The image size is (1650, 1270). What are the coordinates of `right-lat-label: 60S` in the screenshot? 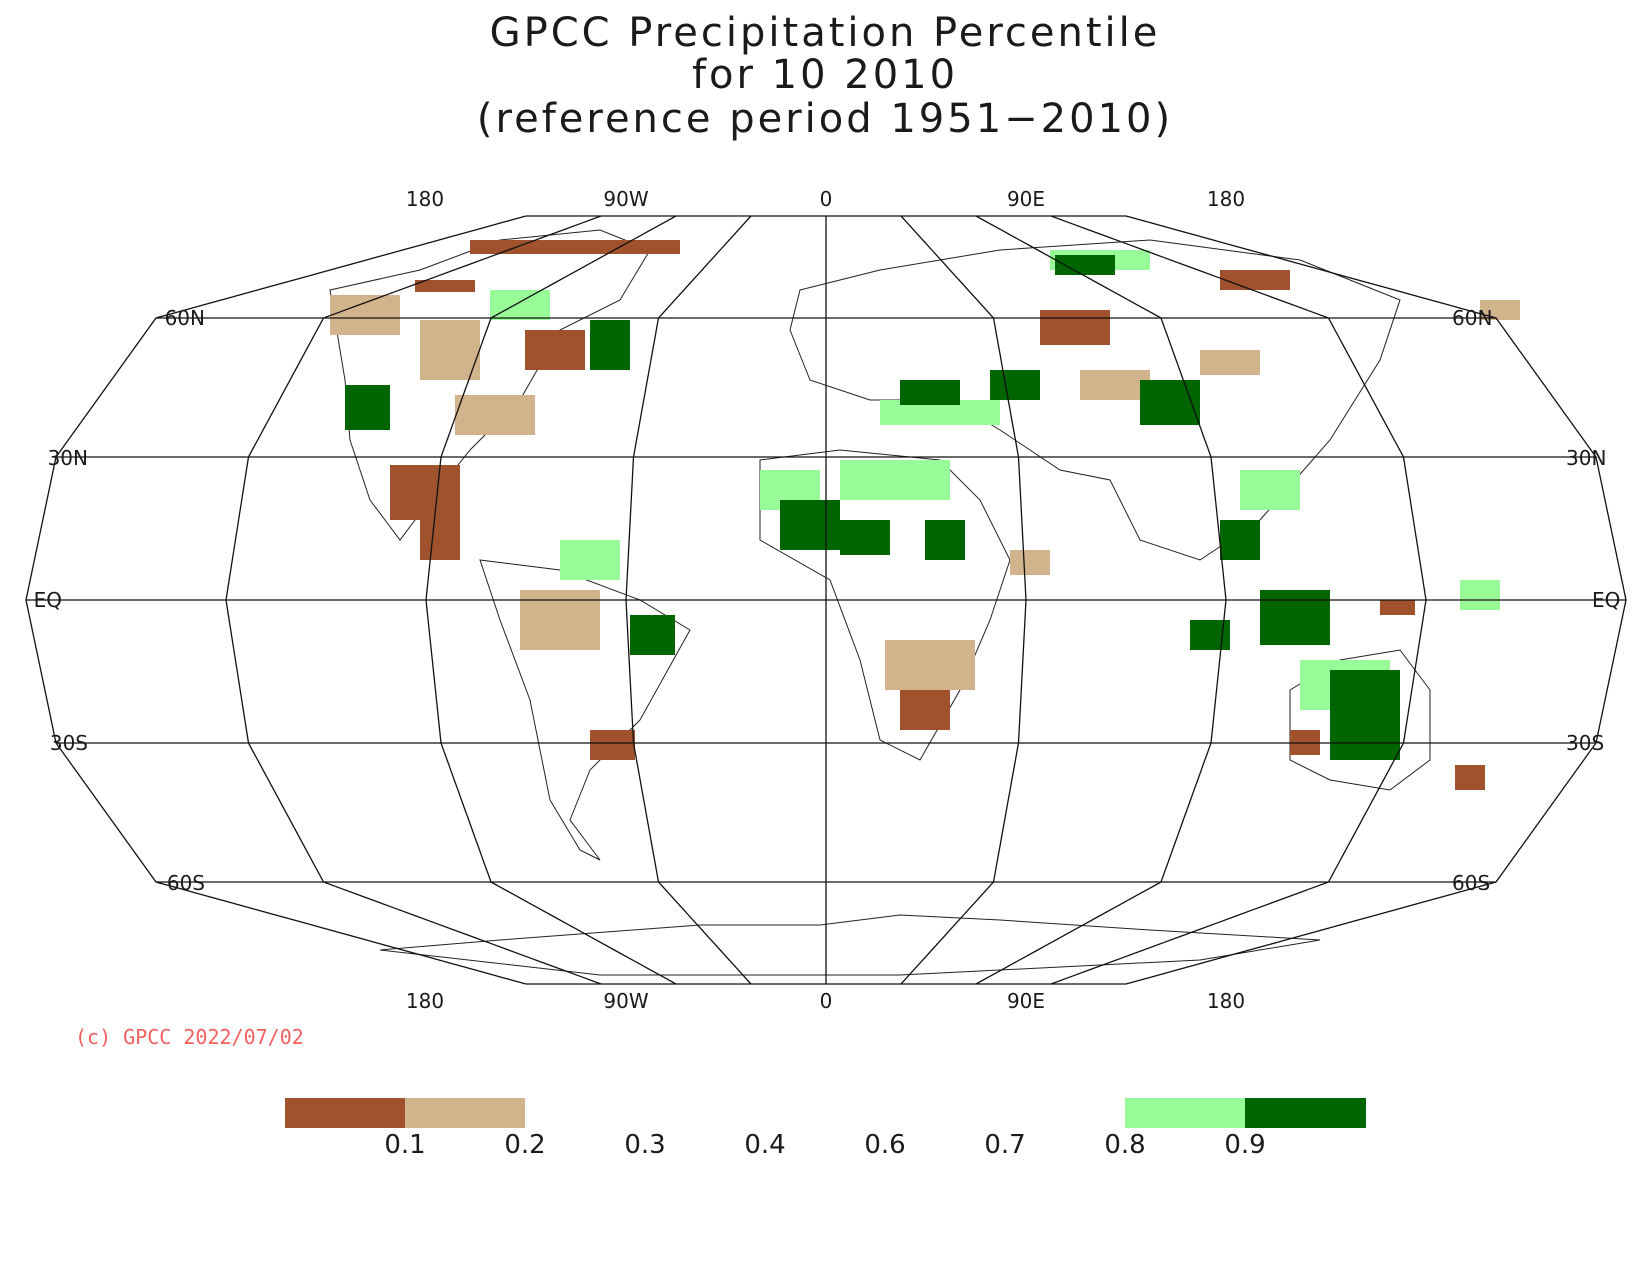 It's located at (1471, 883).